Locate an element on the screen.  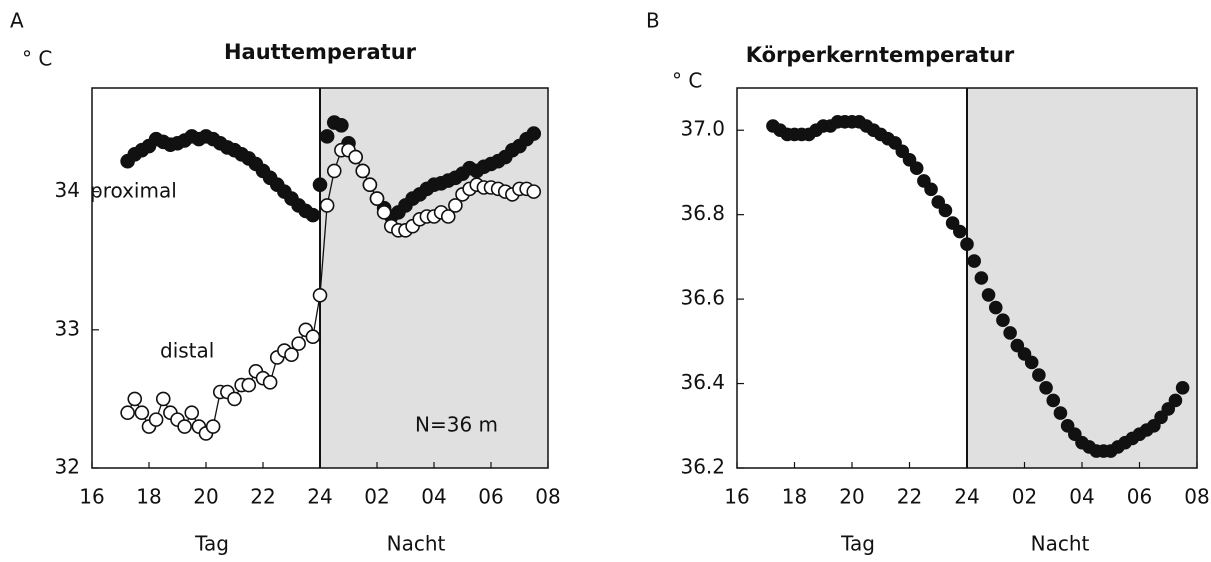
y-tick-label: 36.4 is located at coordinates (702, 382).